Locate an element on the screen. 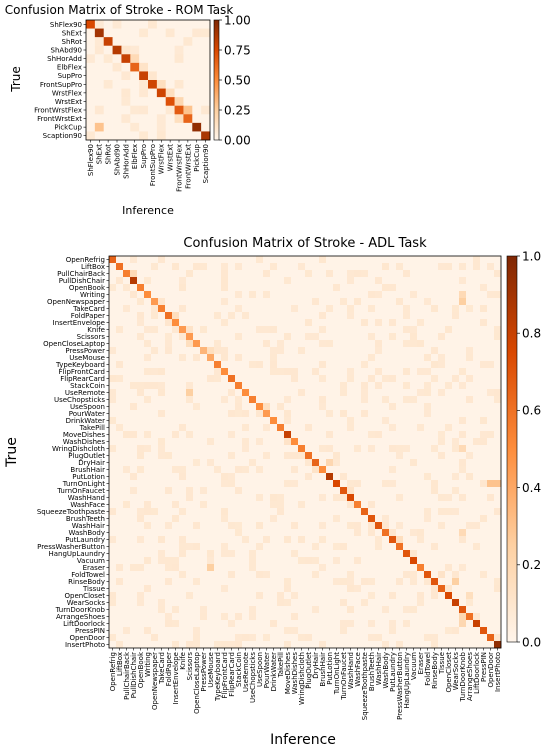  adl-ytick-label: TypeKeyboard is located at coordinates (80, 365).